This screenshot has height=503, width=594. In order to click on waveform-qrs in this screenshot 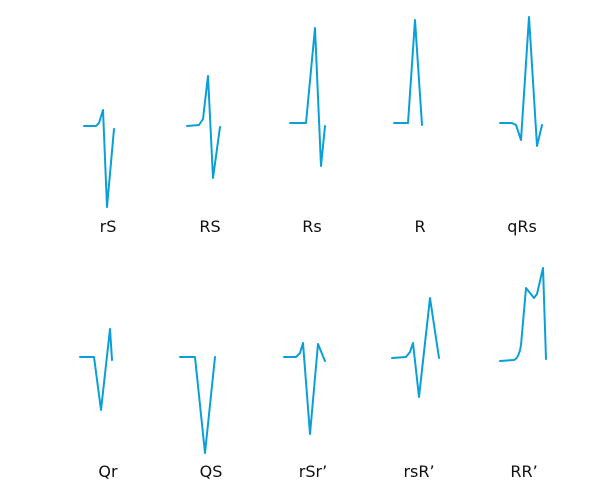, I will do `click(521, 81)`.